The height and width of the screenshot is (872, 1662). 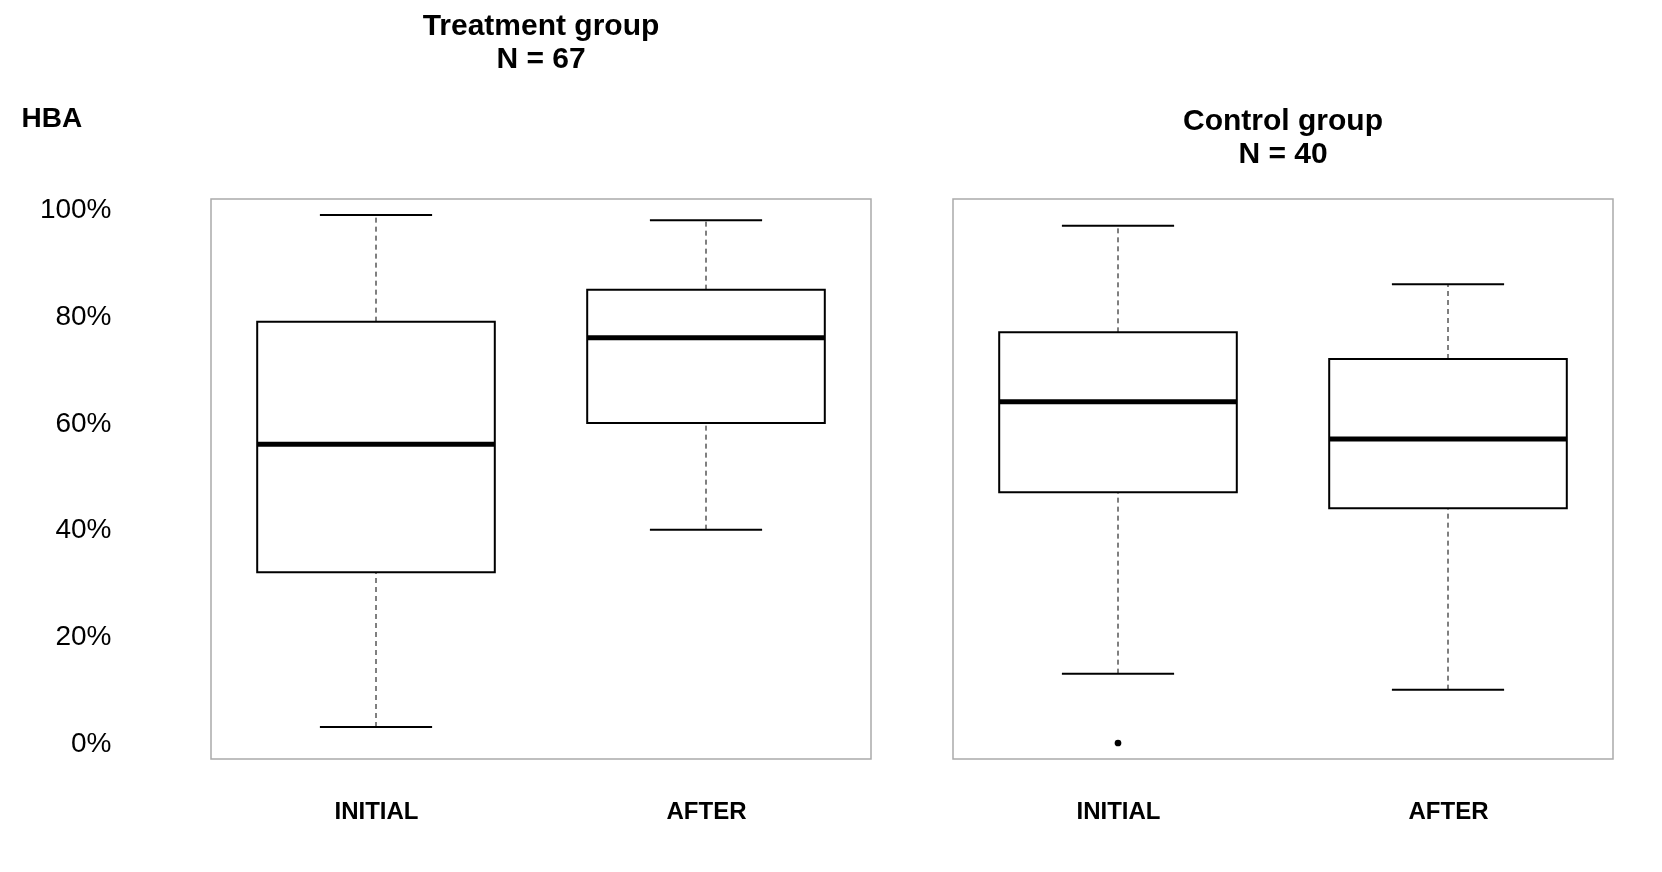 I want to click on chart-title: Treatment group, so click(x=541, y=24).